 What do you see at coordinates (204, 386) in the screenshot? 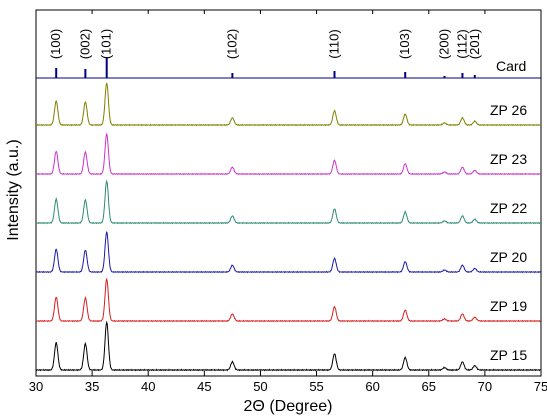
I see `x-tick-label: 45` at bounding box center [204, 386].